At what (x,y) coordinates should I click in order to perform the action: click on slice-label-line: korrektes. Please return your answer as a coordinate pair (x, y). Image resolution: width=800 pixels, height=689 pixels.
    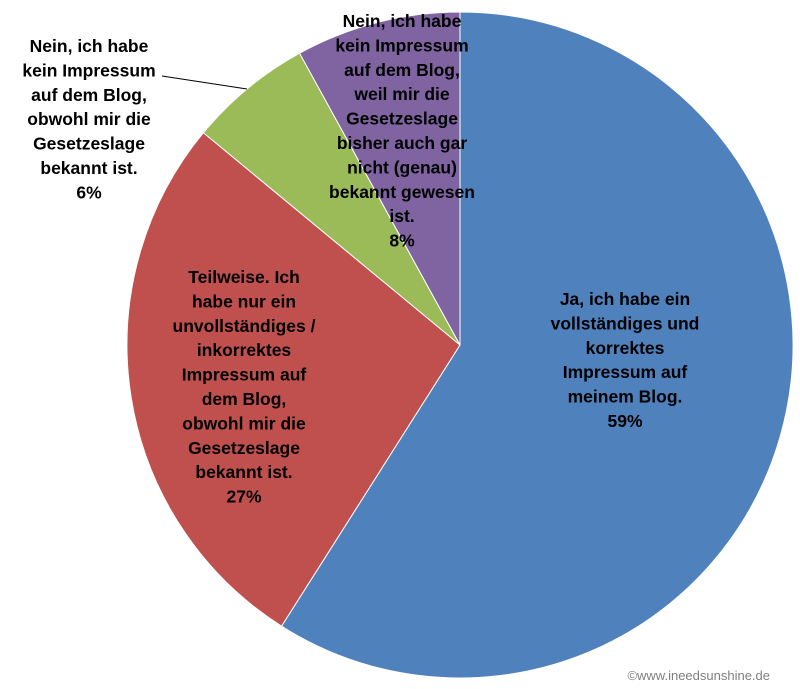
    Looking at the image, I should click on (625, 348).